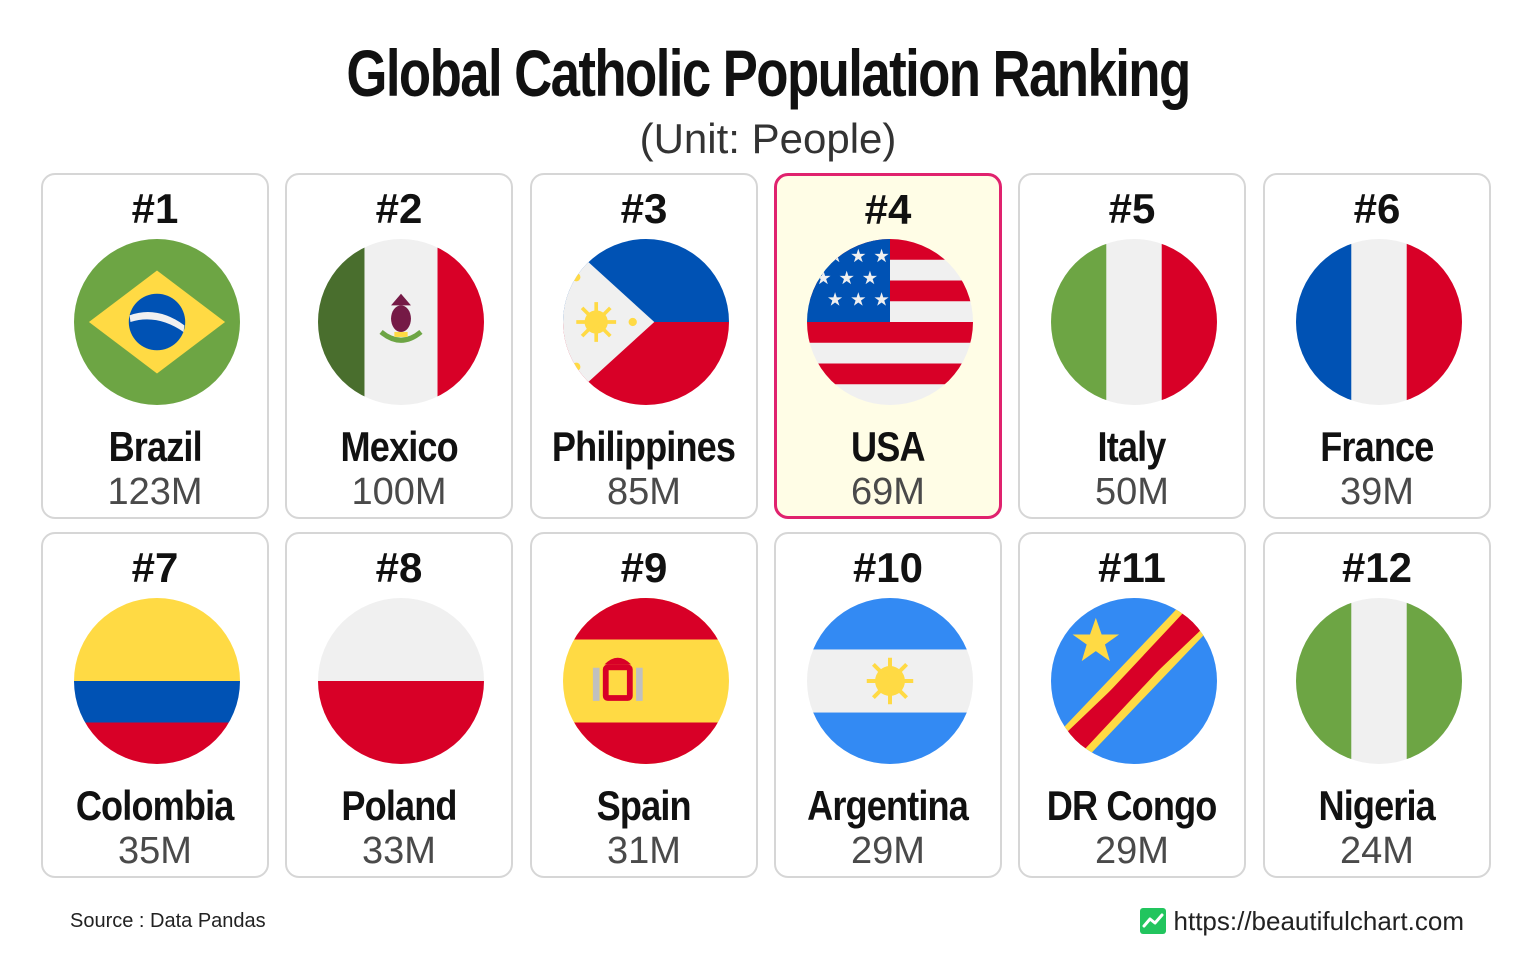 The height and width of the screenshot is (960, 1536). Describe the element at coordinates (1379, 322) in the screenshot. I see `france-flag-icon` at that location.